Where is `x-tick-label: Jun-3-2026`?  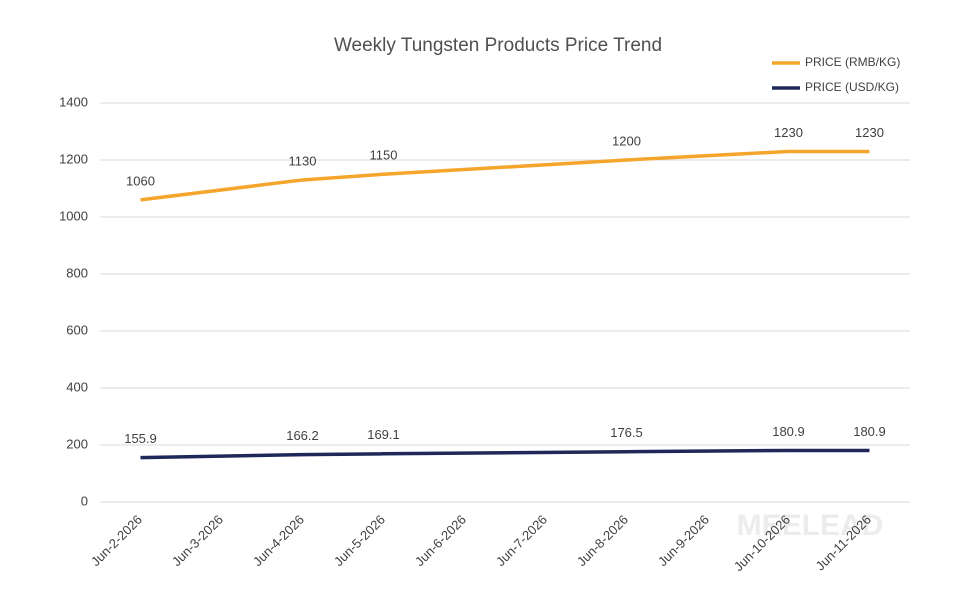 x-tick-label: Jun-3-2026 is located at coordinates (197, 540).